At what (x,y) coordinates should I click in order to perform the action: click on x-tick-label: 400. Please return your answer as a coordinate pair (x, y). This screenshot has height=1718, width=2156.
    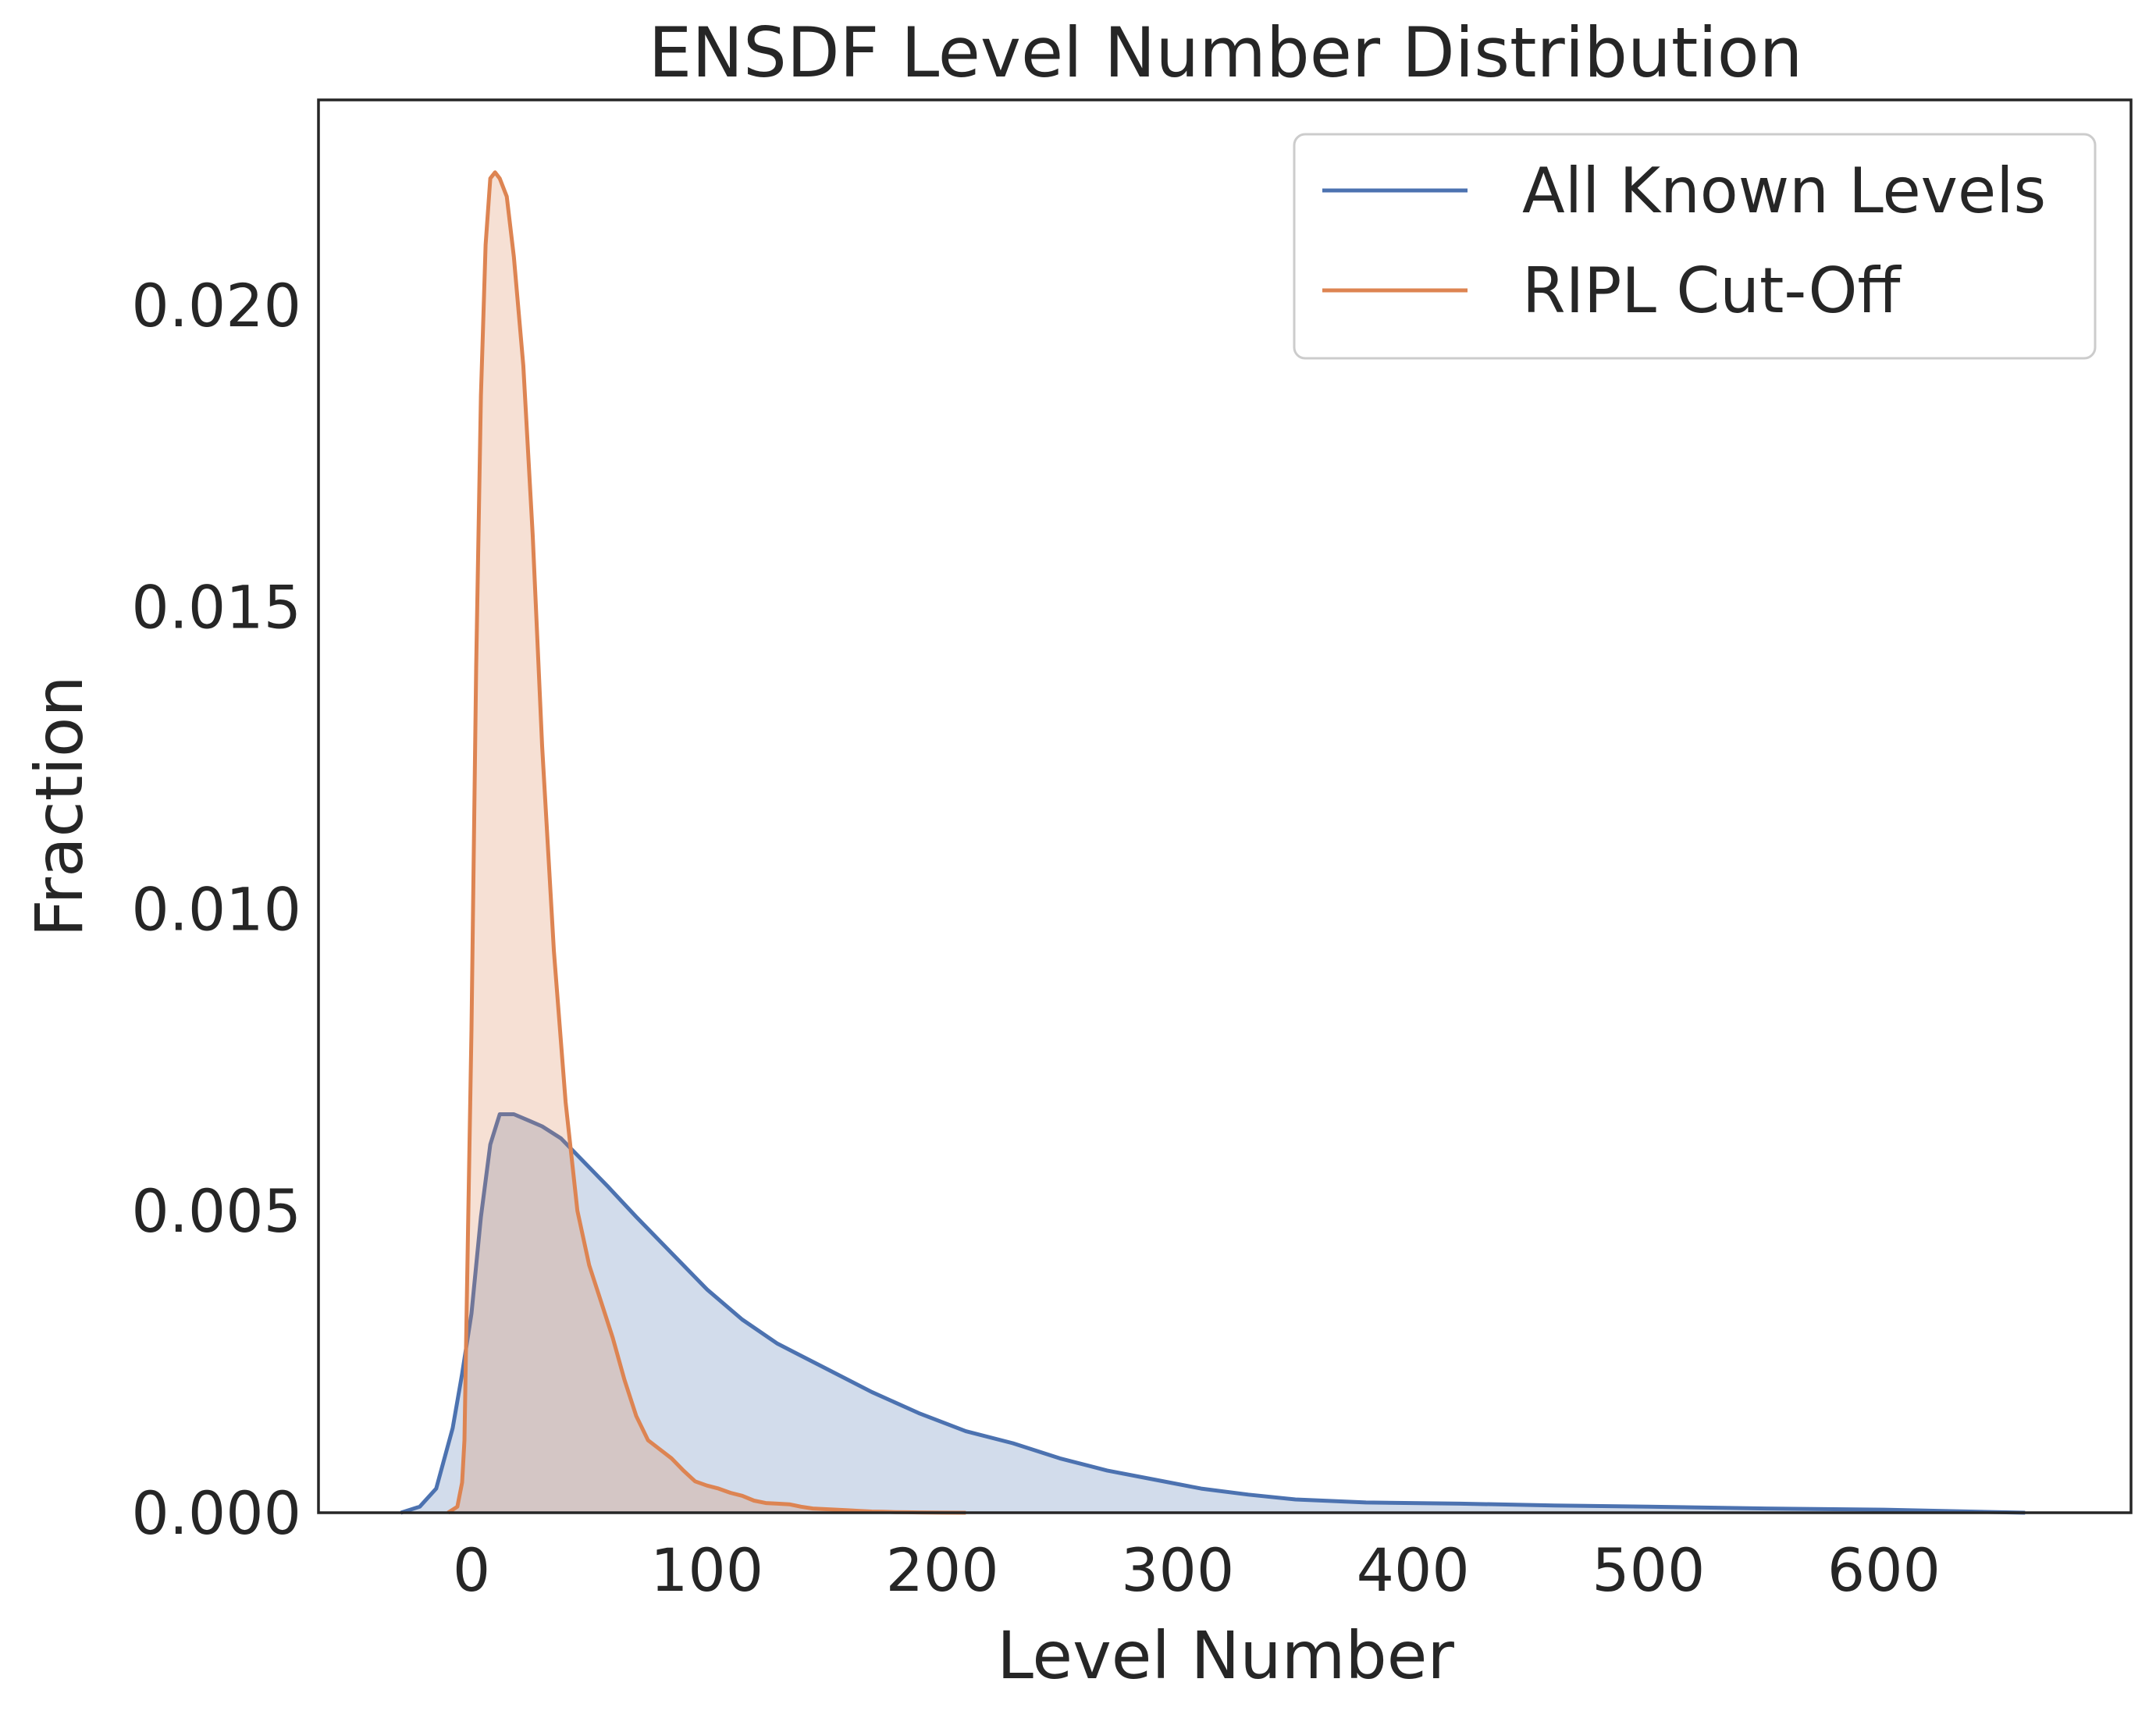
    Looking at the image, I should click on (1413, 1570).